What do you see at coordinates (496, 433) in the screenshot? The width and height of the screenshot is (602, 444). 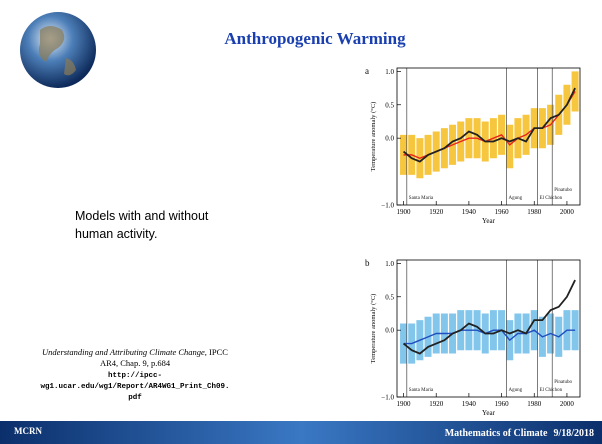 I see `footer-course: Mathematics of Climate` at bounding box center [496, 433].